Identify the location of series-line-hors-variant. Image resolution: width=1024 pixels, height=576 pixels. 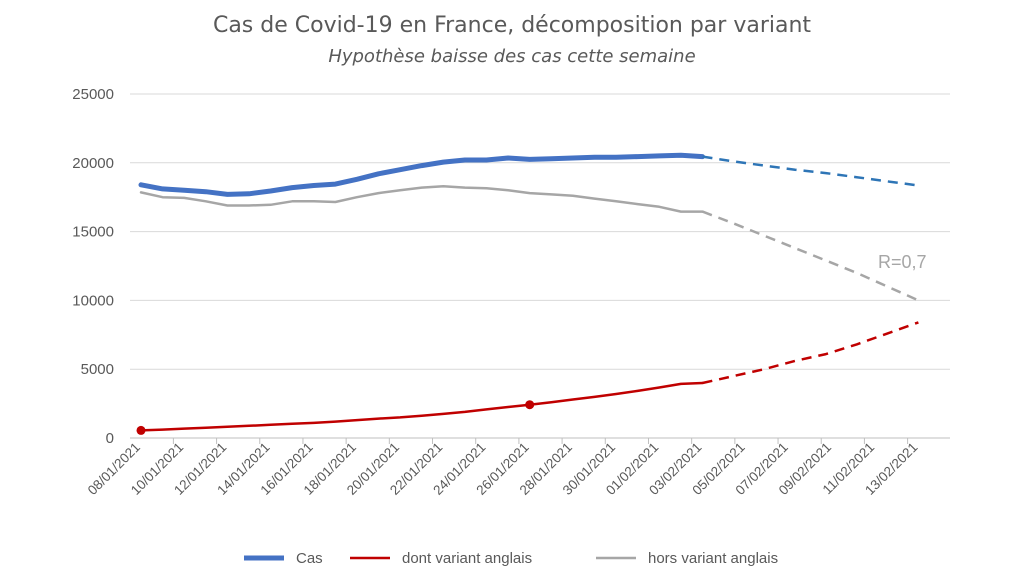
(421, 198).